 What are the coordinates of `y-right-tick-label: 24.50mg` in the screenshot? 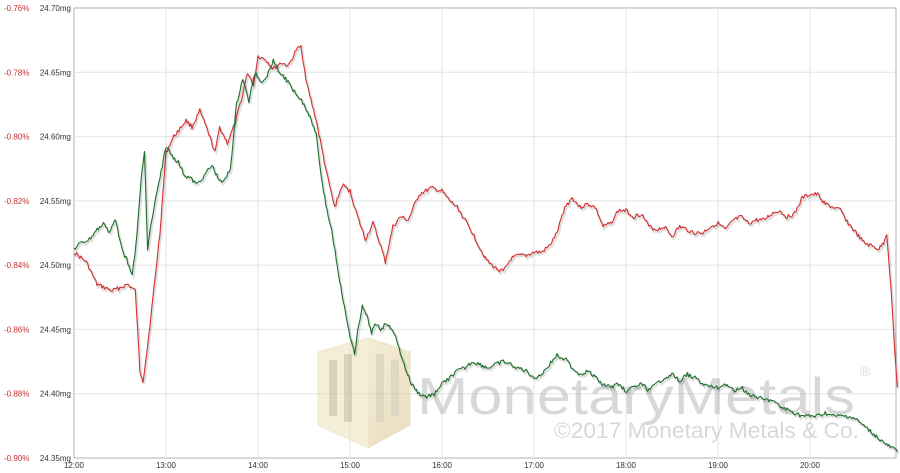 It's located at (55, 265).